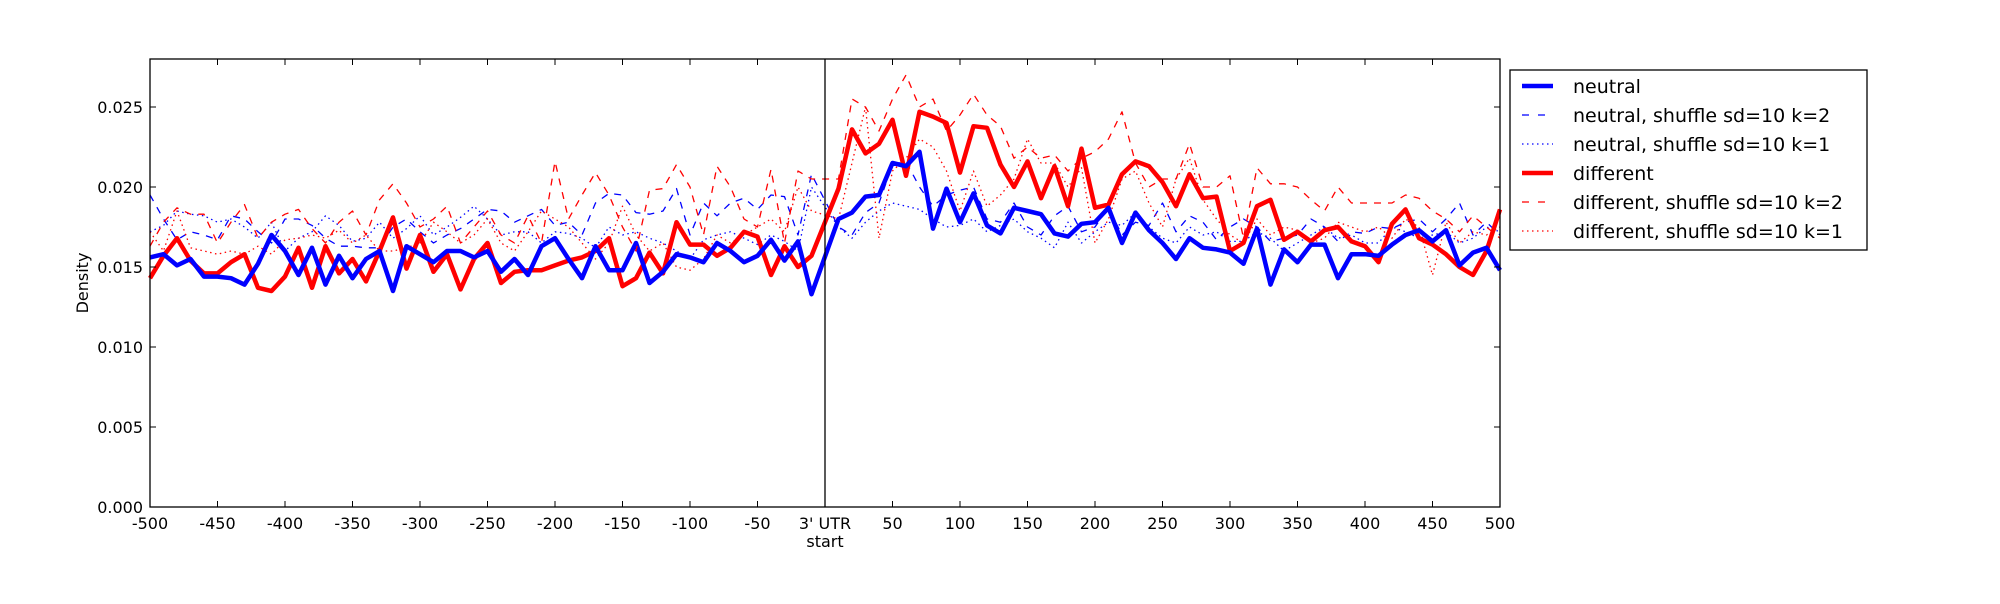  I want to click on x-tick-label: -400, so click(285, 523).